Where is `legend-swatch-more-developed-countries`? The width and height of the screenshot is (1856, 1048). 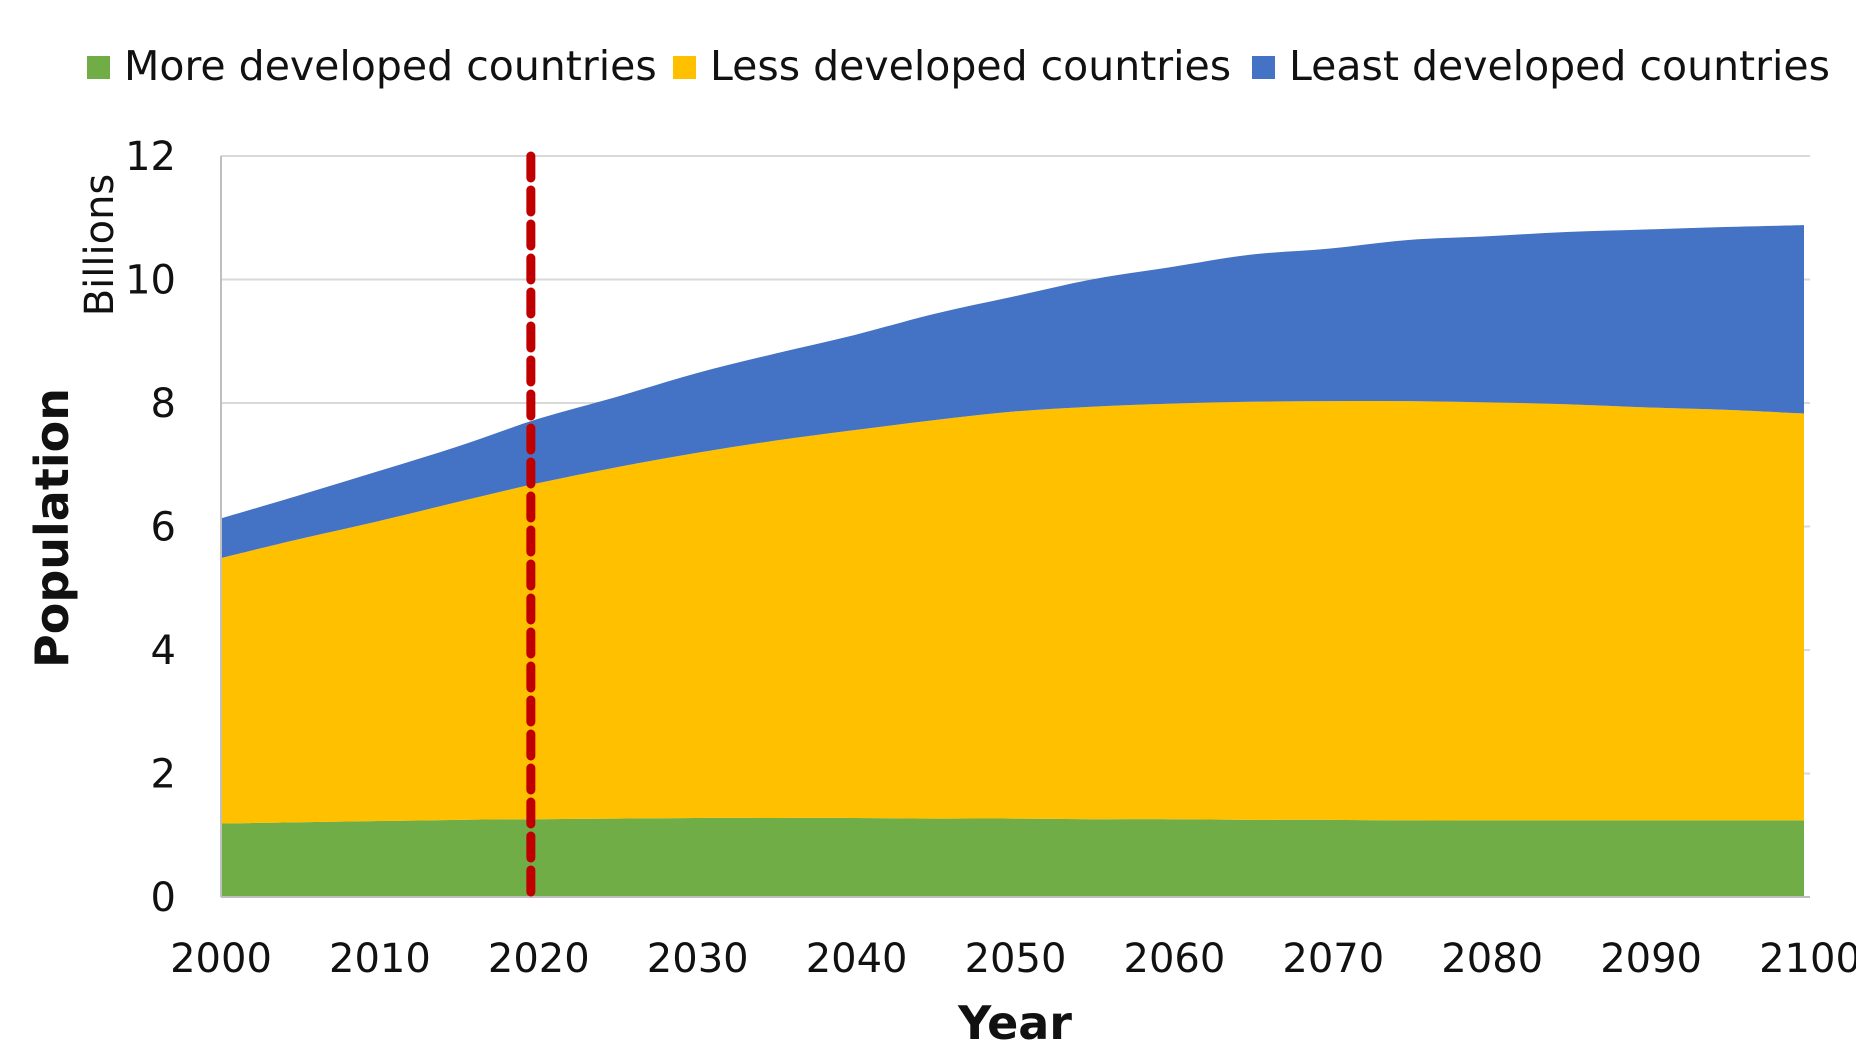
legend-swatch-more-developed-countries is located at coordinates (98, 67).